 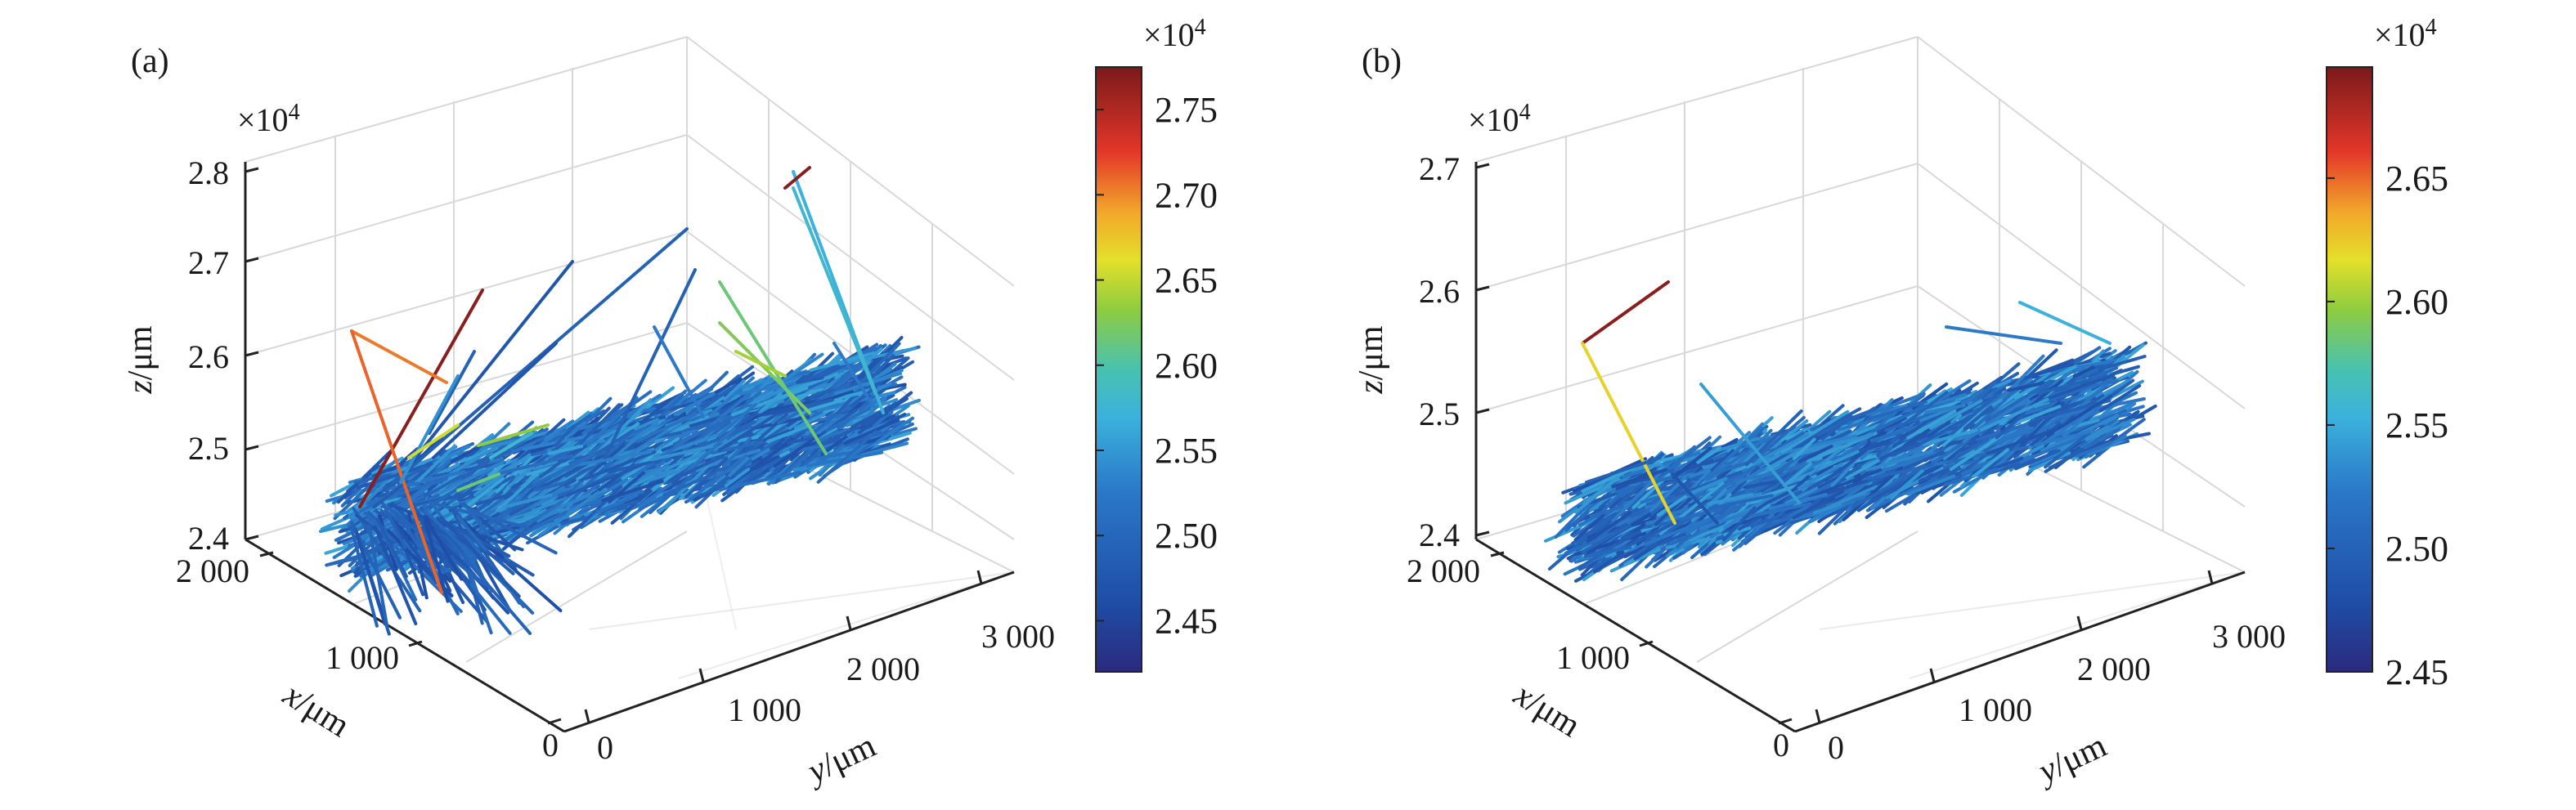 What do you see at coordinates (1186, 110) in the screenshot?
I see `colorbar-tick-label: 2.75` at bounding box center [1186, 110].